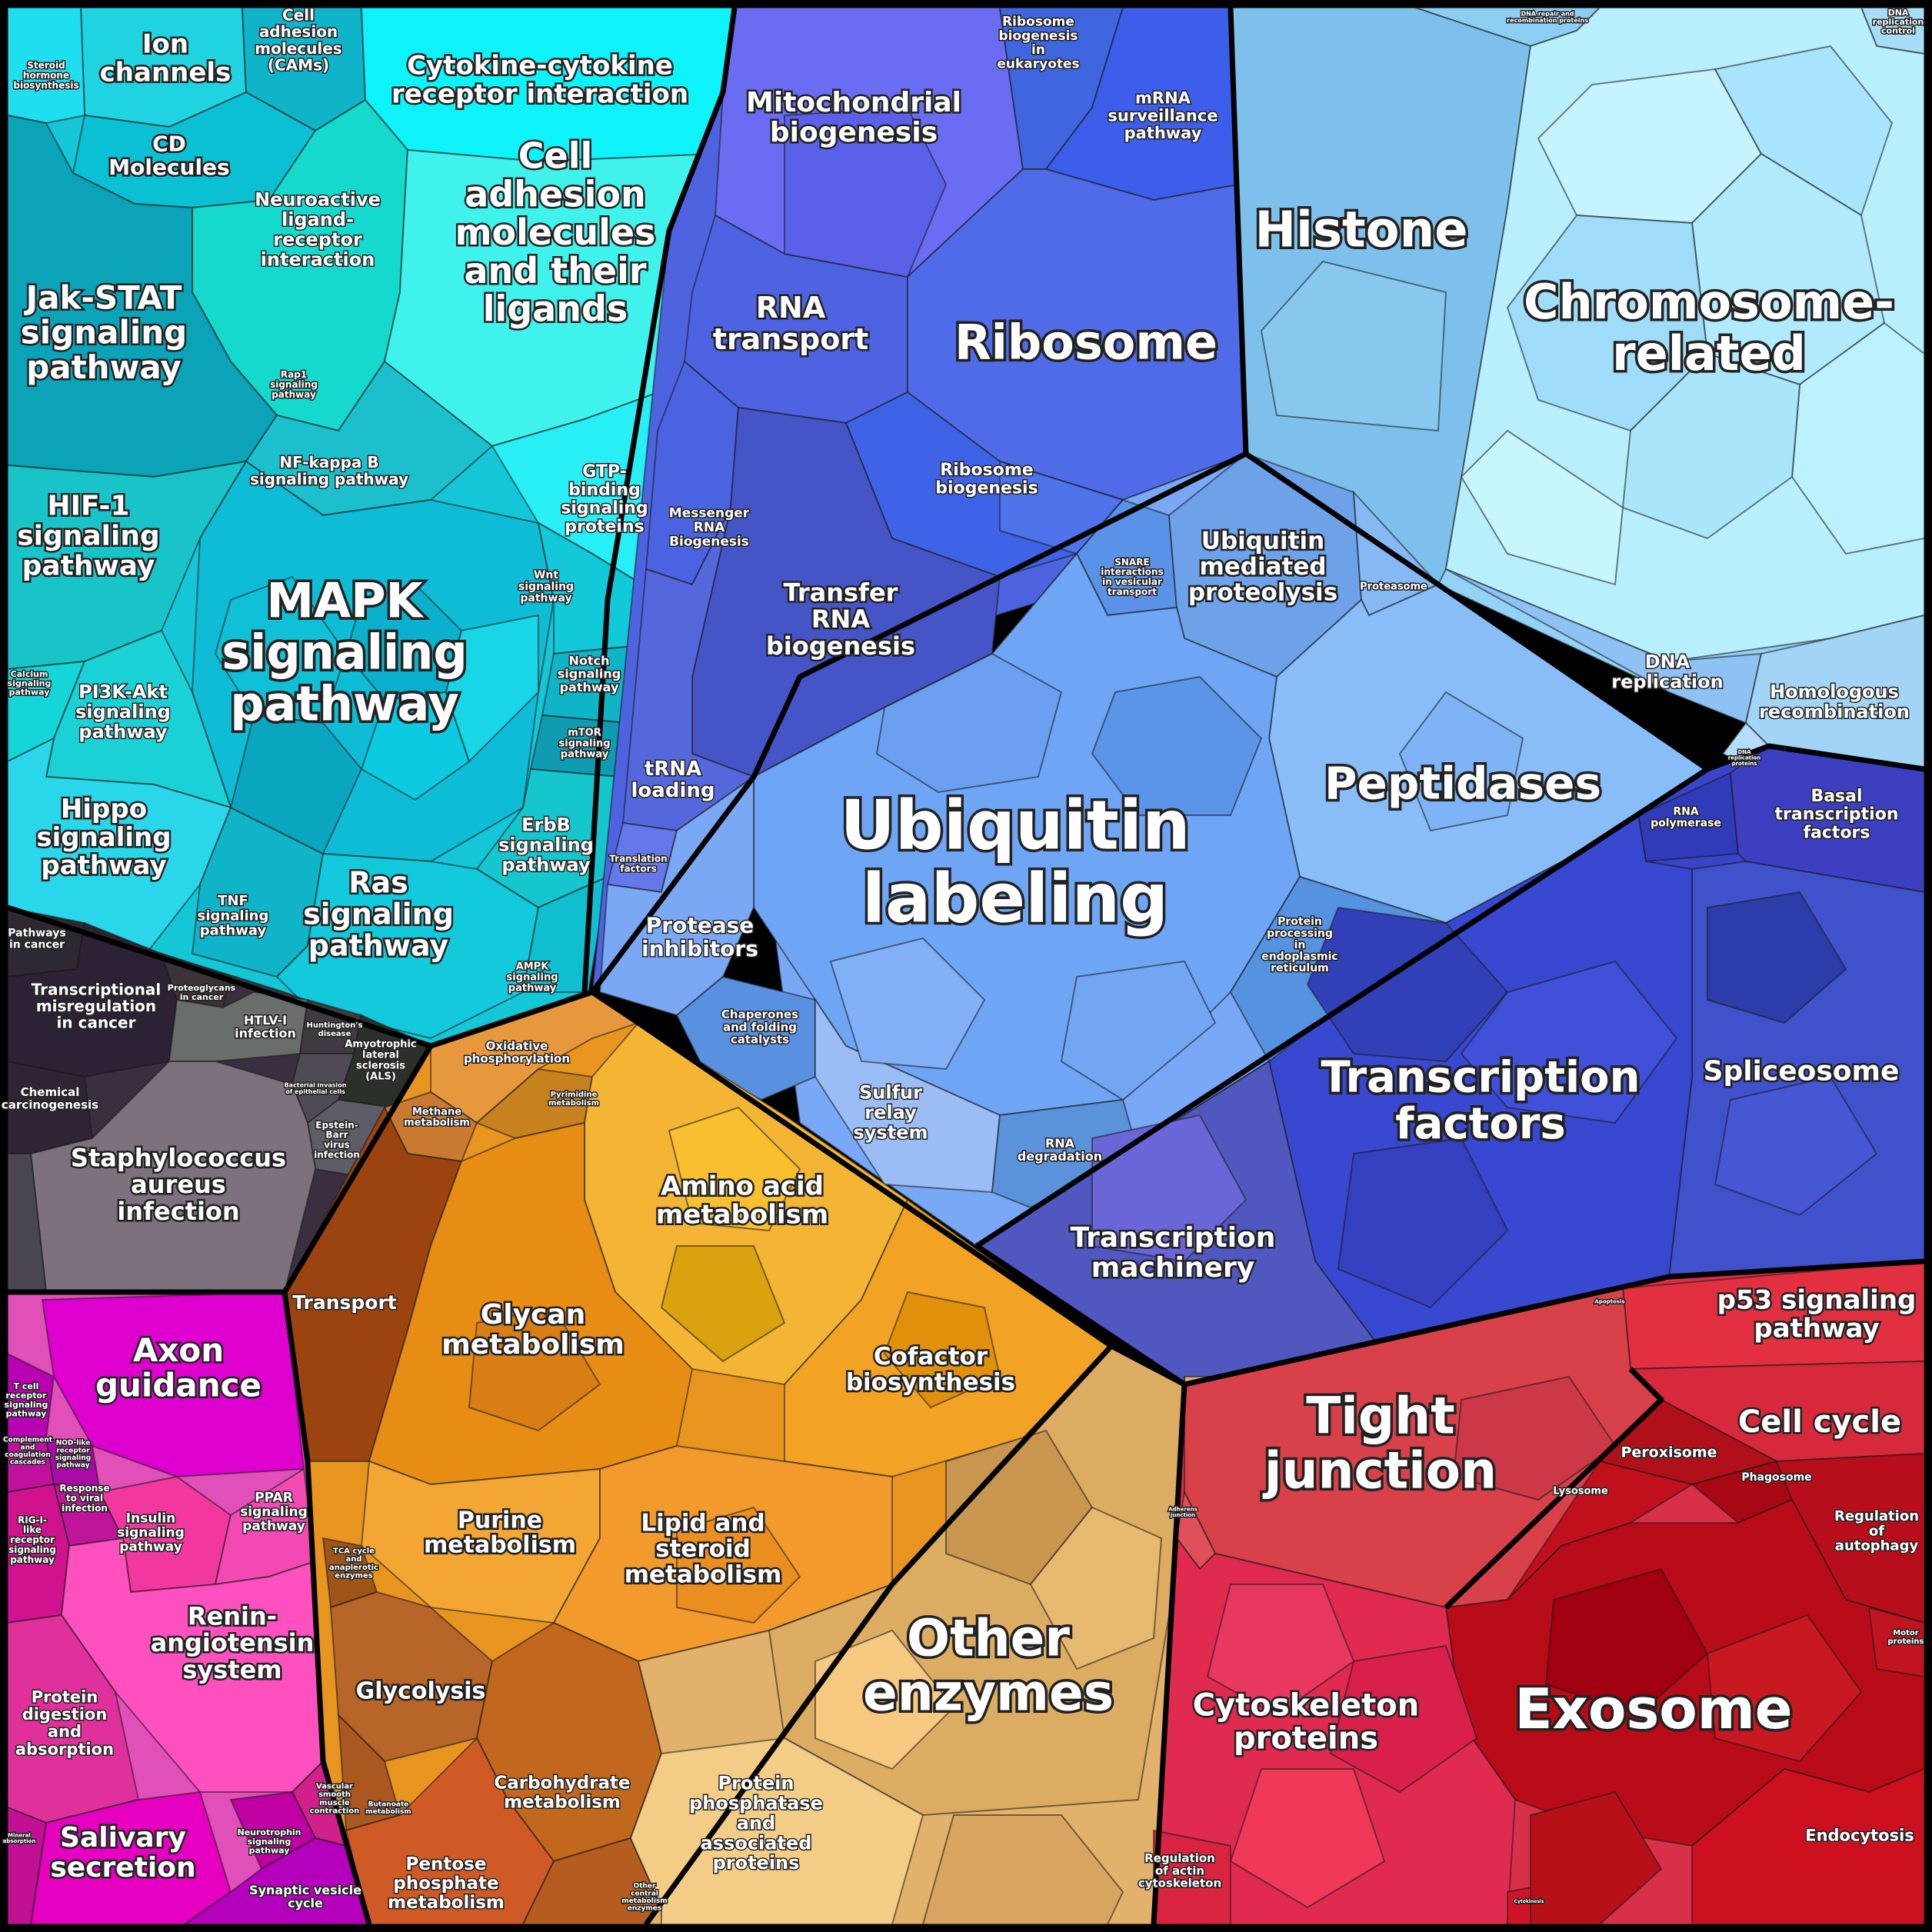 This screenshot has width=1932, height=1932. I want to click on label-rig-i: RIG-I-like receptor signaling pathway, so click(32, 1539).